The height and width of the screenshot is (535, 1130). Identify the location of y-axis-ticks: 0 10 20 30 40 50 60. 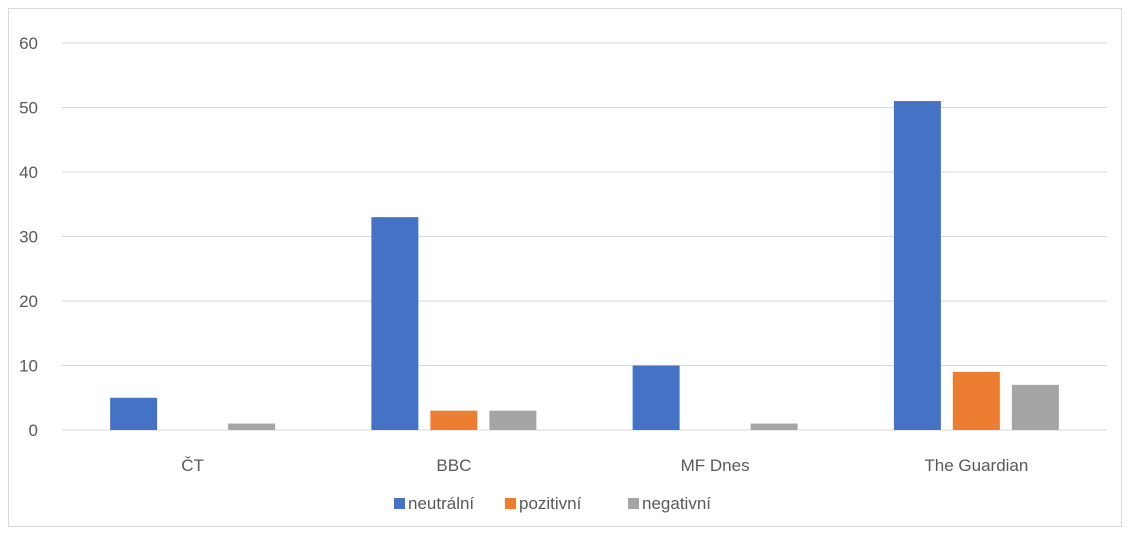
(28, 237).